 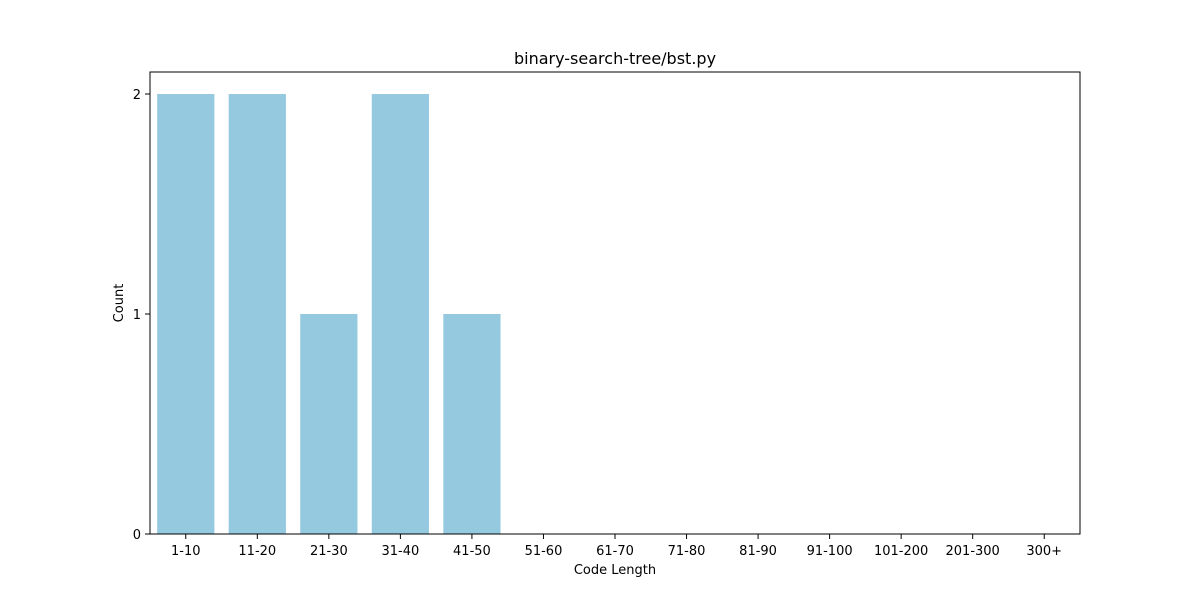 I want to click on y-axis-label: Count, so click(x=119, y=303).